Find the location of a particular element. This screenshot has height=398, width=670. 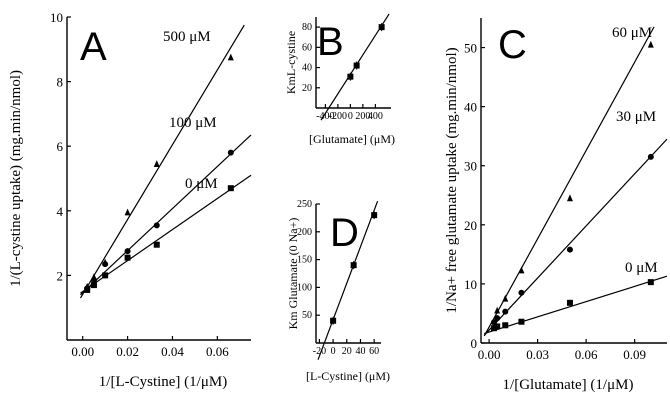

y-tick-label: 100 is located at coordinates (304, 287).